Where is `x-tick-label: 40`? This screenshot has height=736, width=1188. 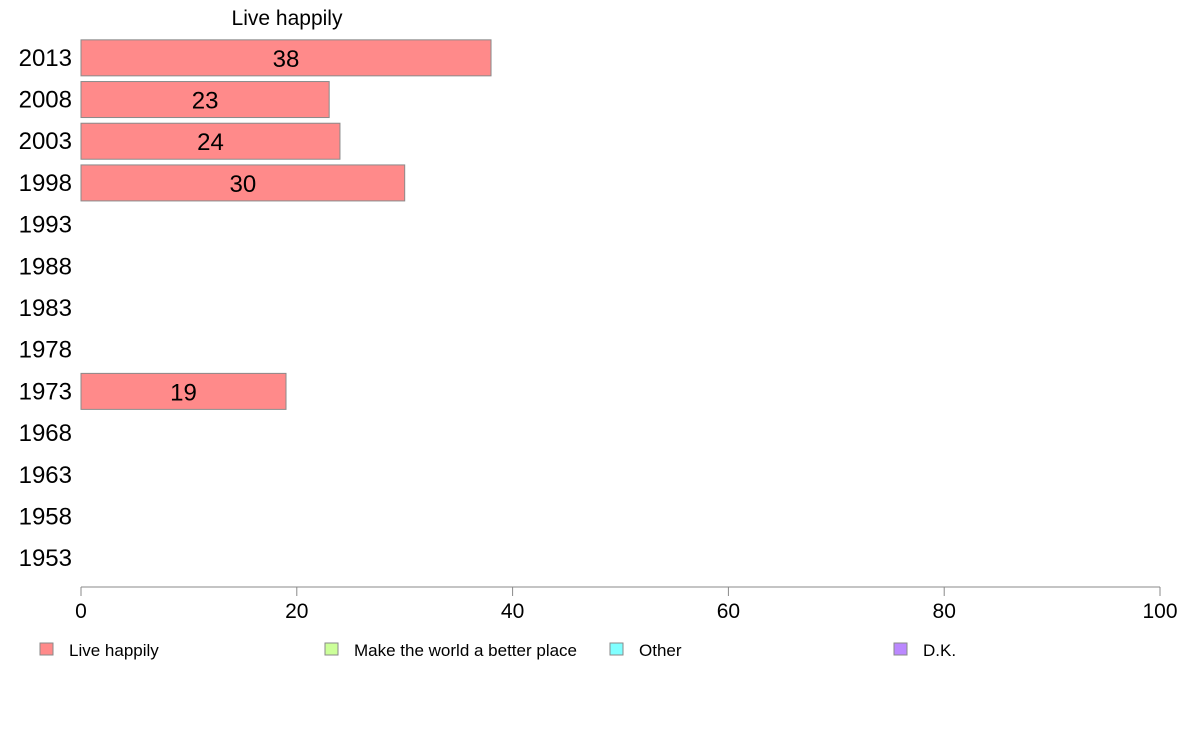 x-tick-label: 40 is located at coordinates (512, 611).